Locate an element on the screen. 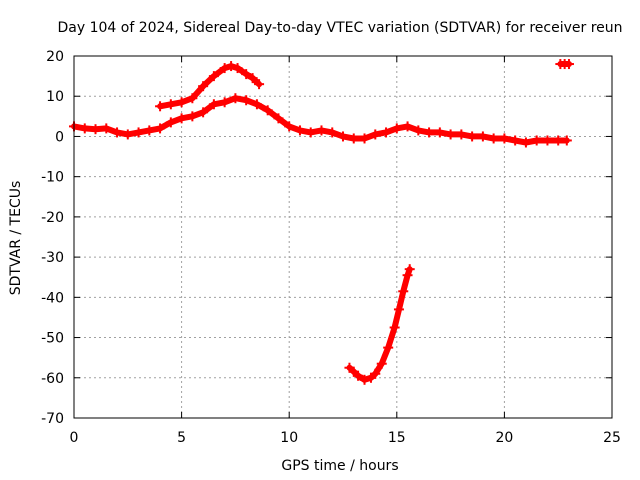  x-tick-label: 25 is located at coordinates (612, 438).